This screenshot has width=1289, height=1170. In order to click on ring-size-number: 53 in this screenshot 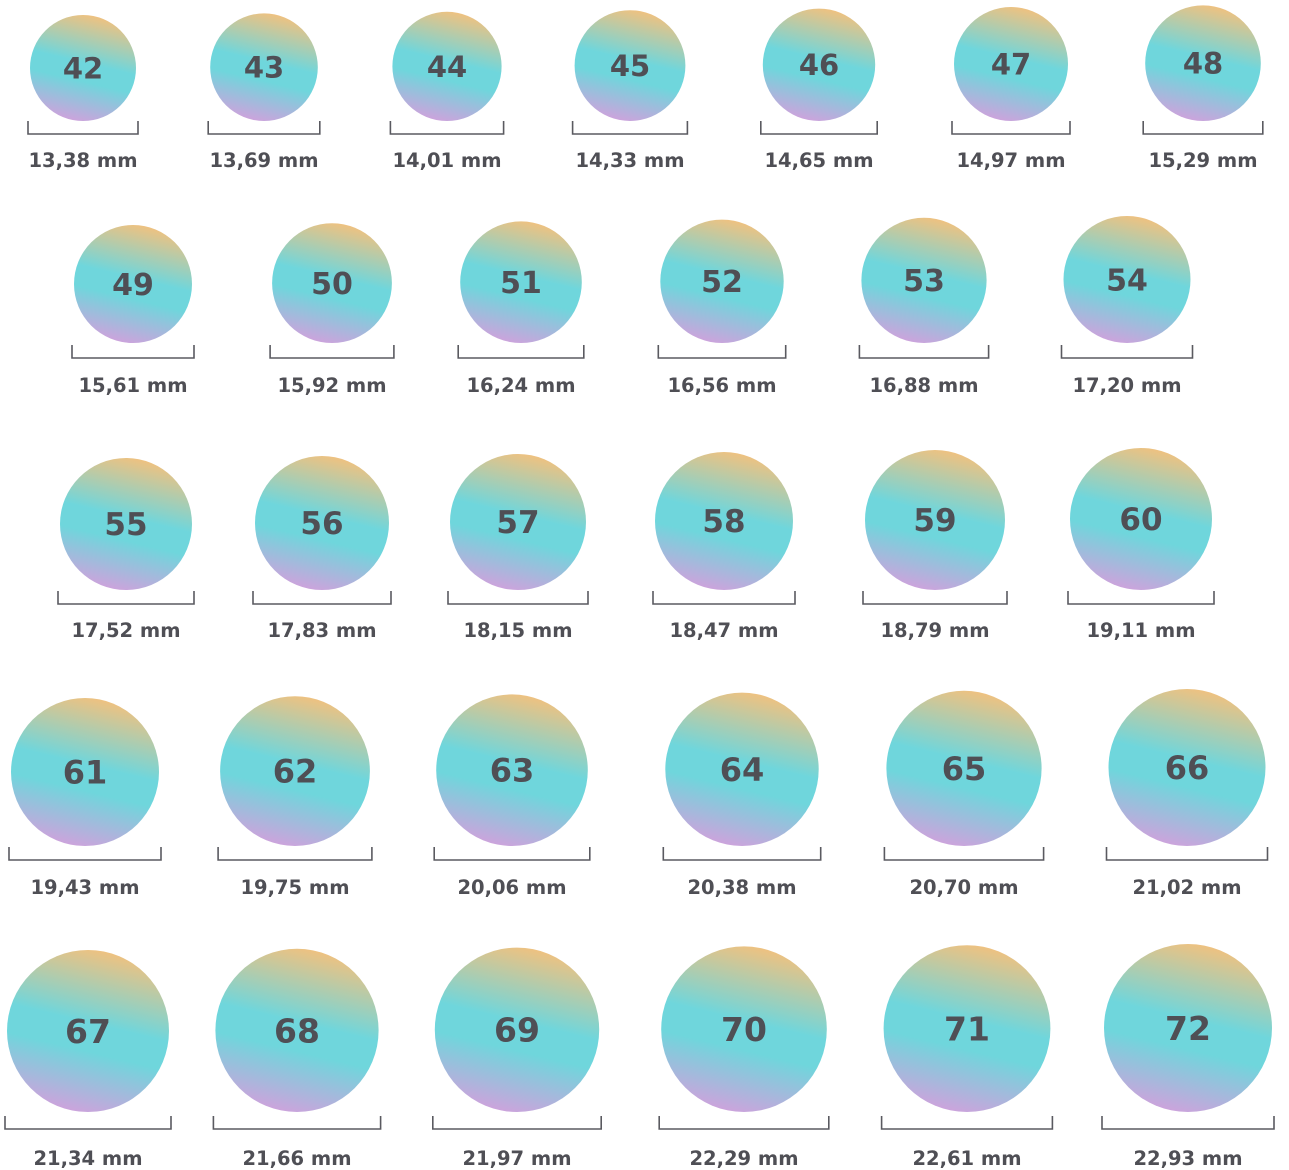, I will do `click(924, 281)`.